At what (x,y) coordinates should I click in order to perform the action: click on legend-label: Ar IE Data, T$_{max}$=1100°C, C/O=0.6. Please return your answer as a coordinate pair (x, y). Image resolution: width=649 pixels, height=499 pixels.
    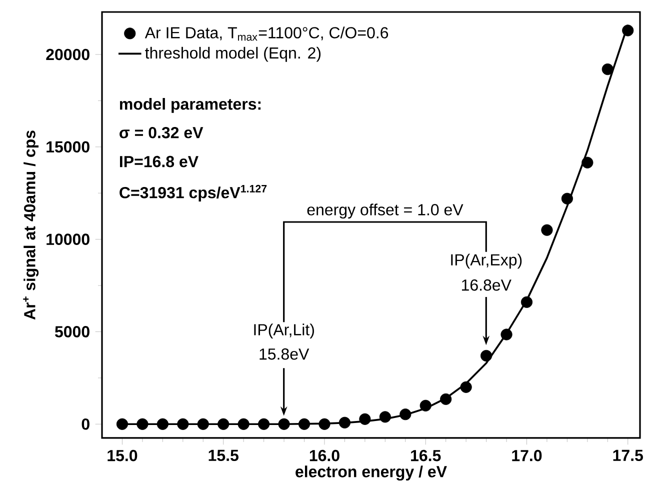
    Looking at the image, I should click on (266, 33).